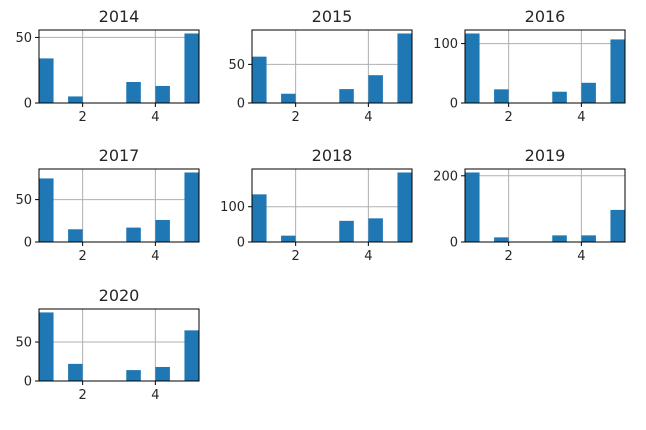 The height and width of the screenshot is (430, 646). What do you see at coordinates (545, 16) in the screenshot?
I see `subplot-title: 2016` at bounding box center [545, 16].